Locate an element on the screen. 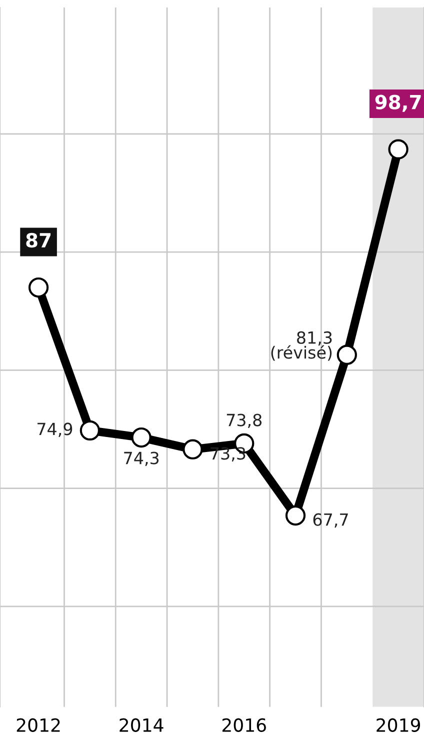 This screenshot has height=756, width=424. data-label: 87 is located at coordinates (38, 240).